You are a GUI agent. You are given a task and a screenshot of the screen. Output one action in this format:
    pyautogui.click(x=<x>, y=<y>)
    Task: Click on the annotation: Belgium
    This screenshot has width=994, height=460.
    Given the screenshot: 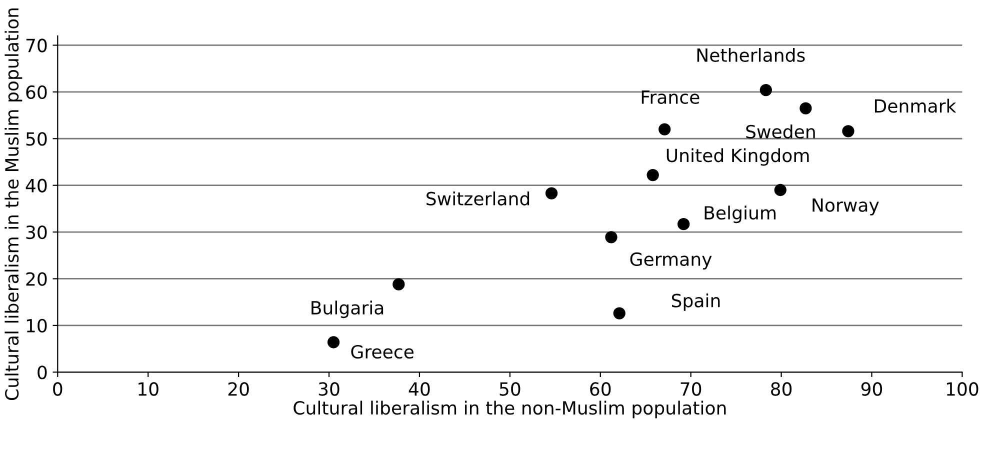 What is the action you would take?
    pyautogui.click(x=740, y=215)
    